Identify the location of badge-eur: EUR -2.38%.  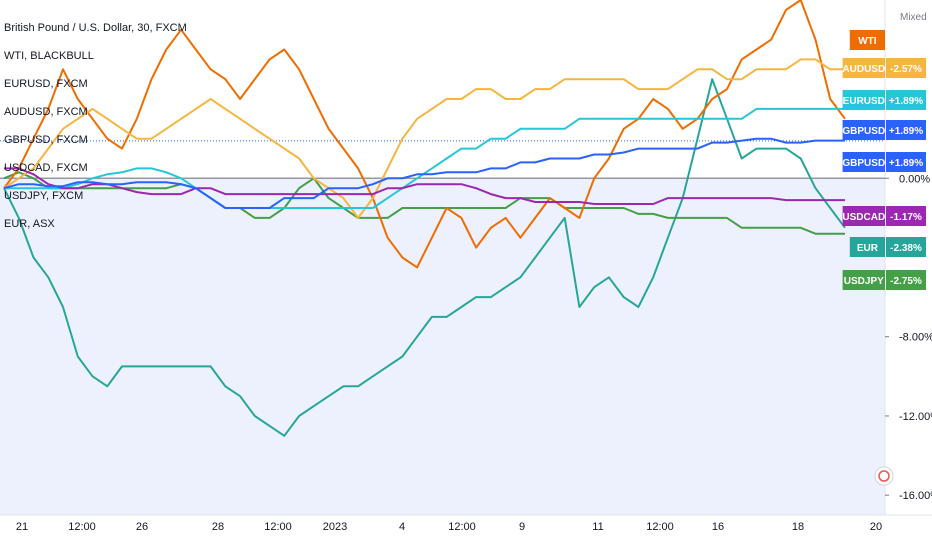
(887, 247).